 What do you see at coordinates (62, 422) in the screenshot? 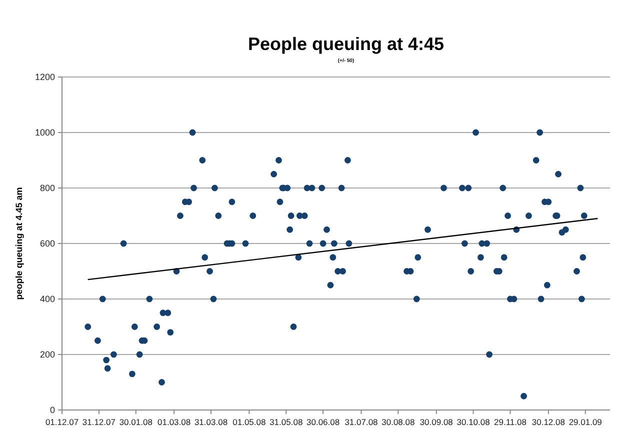
I see `x-tick-label: 01.12.07` at bounding box center [62, 422].